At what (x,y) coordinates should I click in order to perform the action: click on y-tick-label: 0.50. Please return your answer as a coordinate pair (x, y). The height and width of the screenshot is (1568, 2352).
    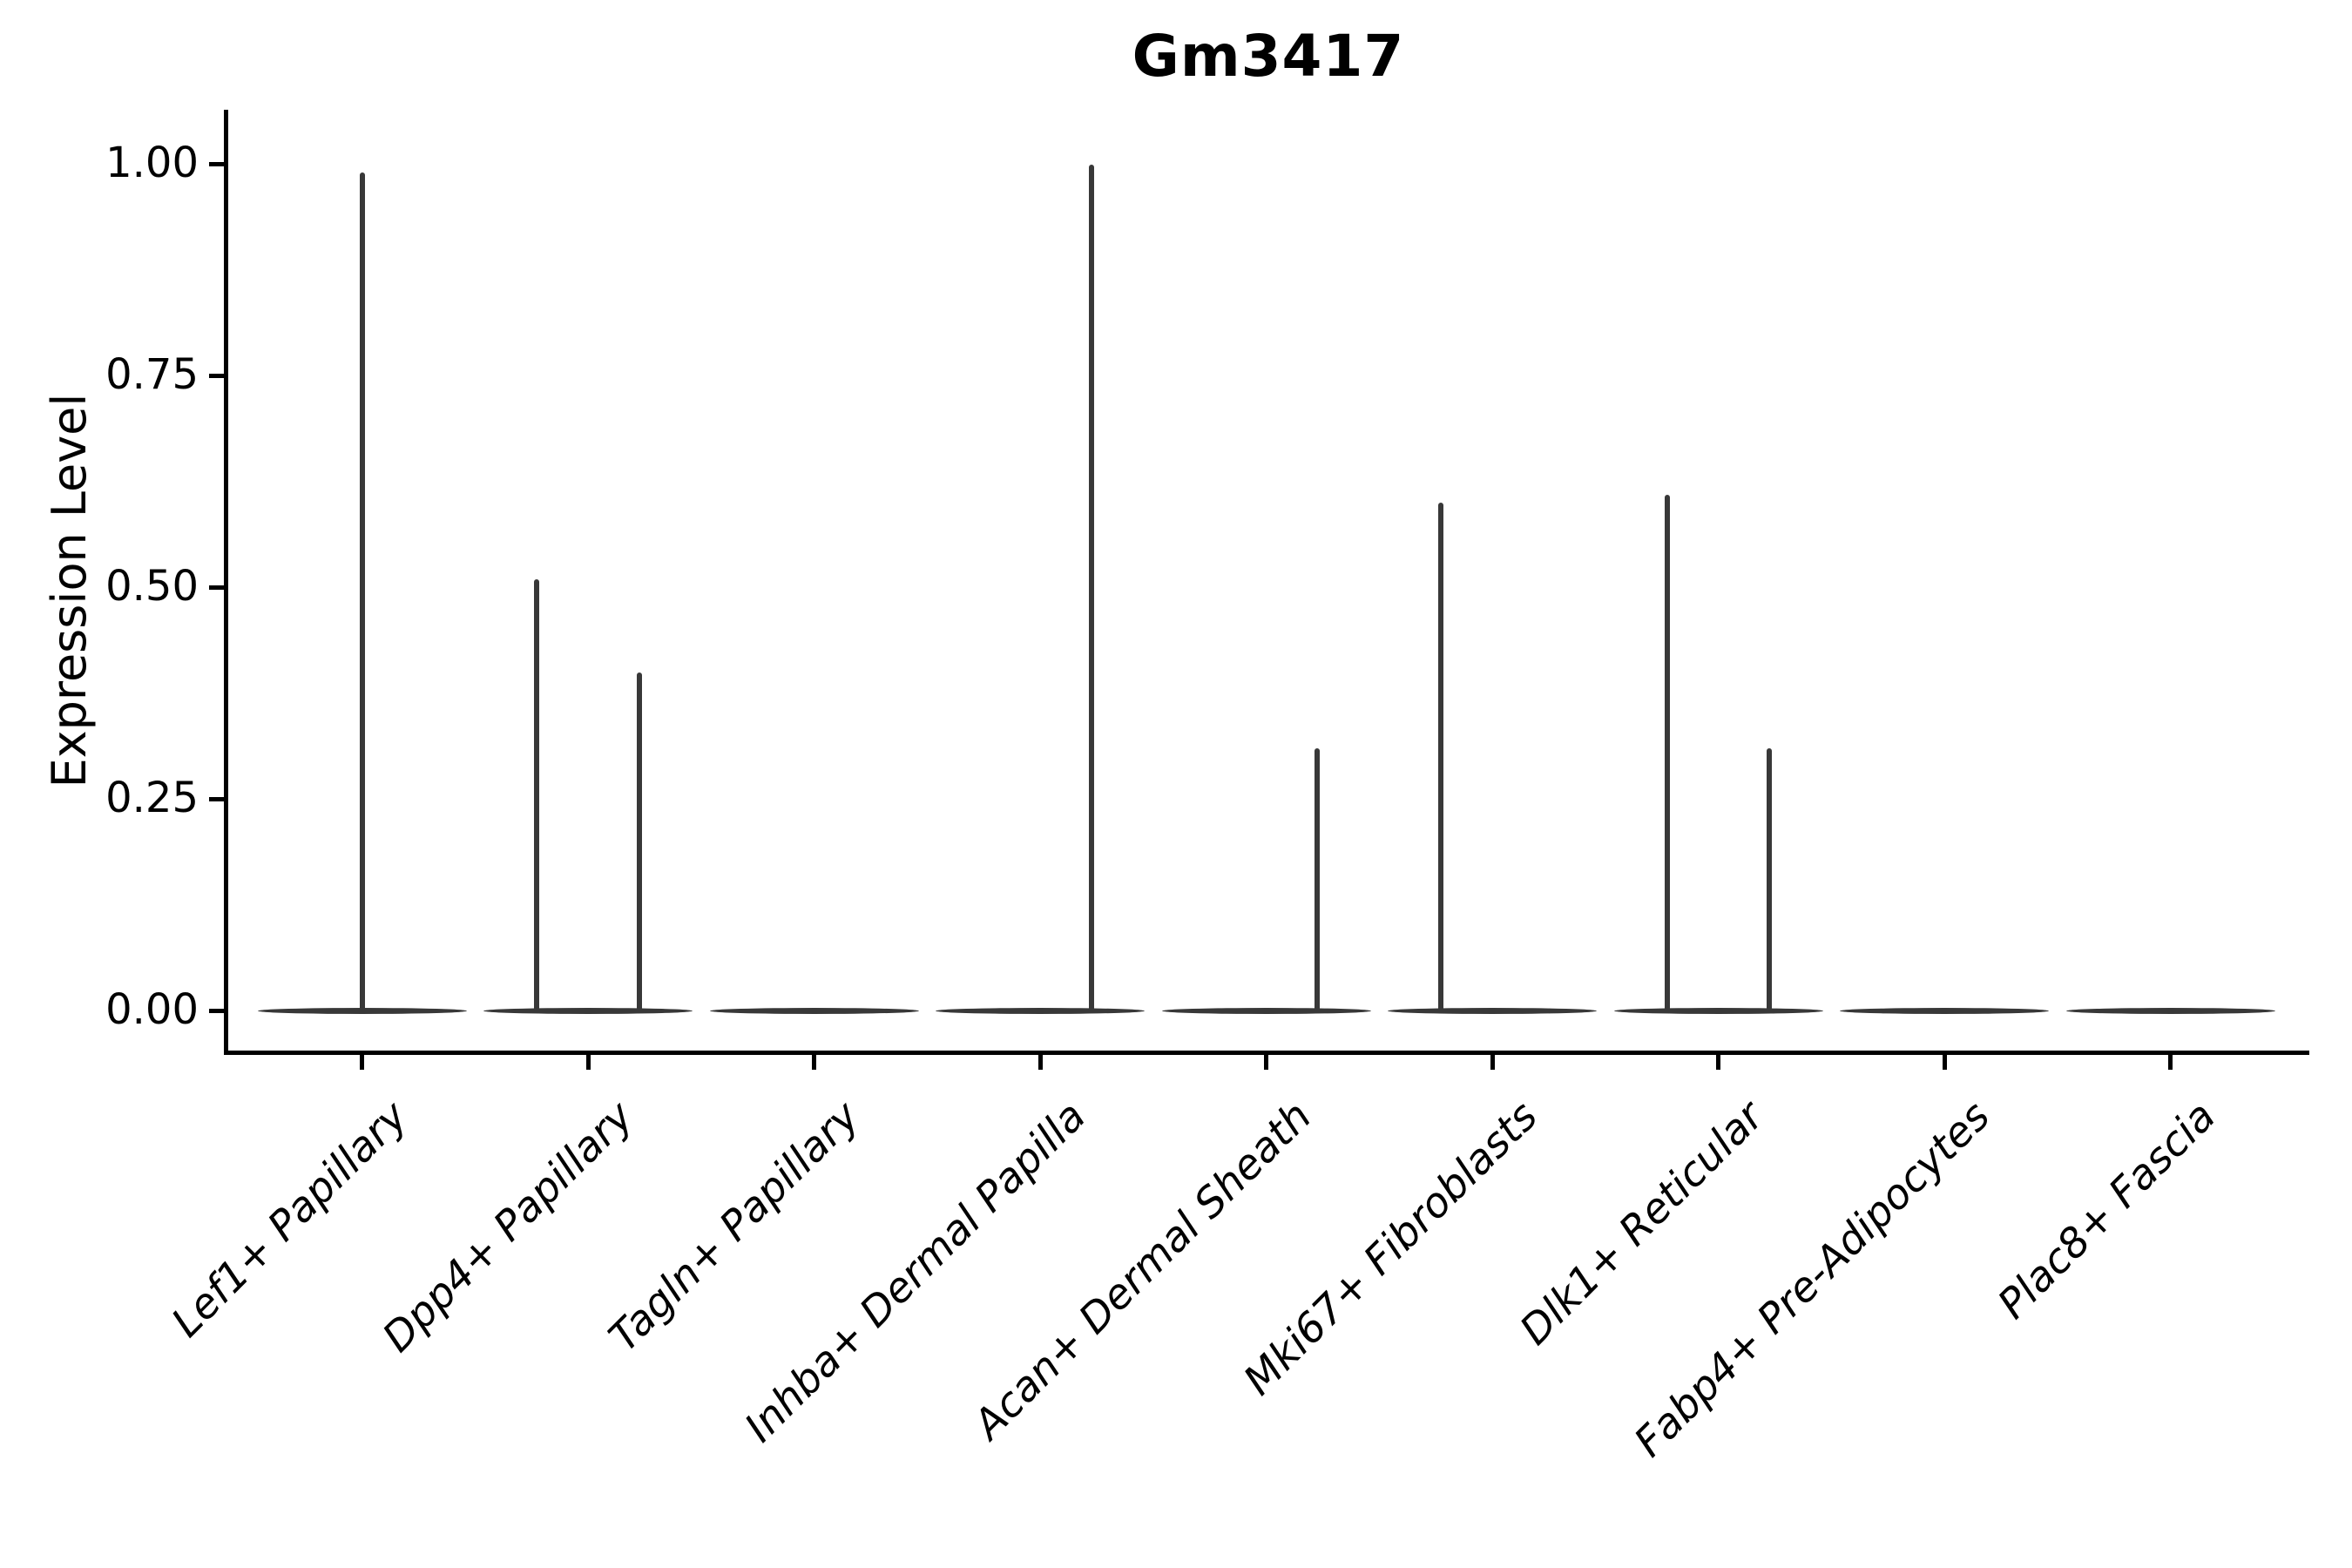
    Looking at the image, I should click on (152, 586).